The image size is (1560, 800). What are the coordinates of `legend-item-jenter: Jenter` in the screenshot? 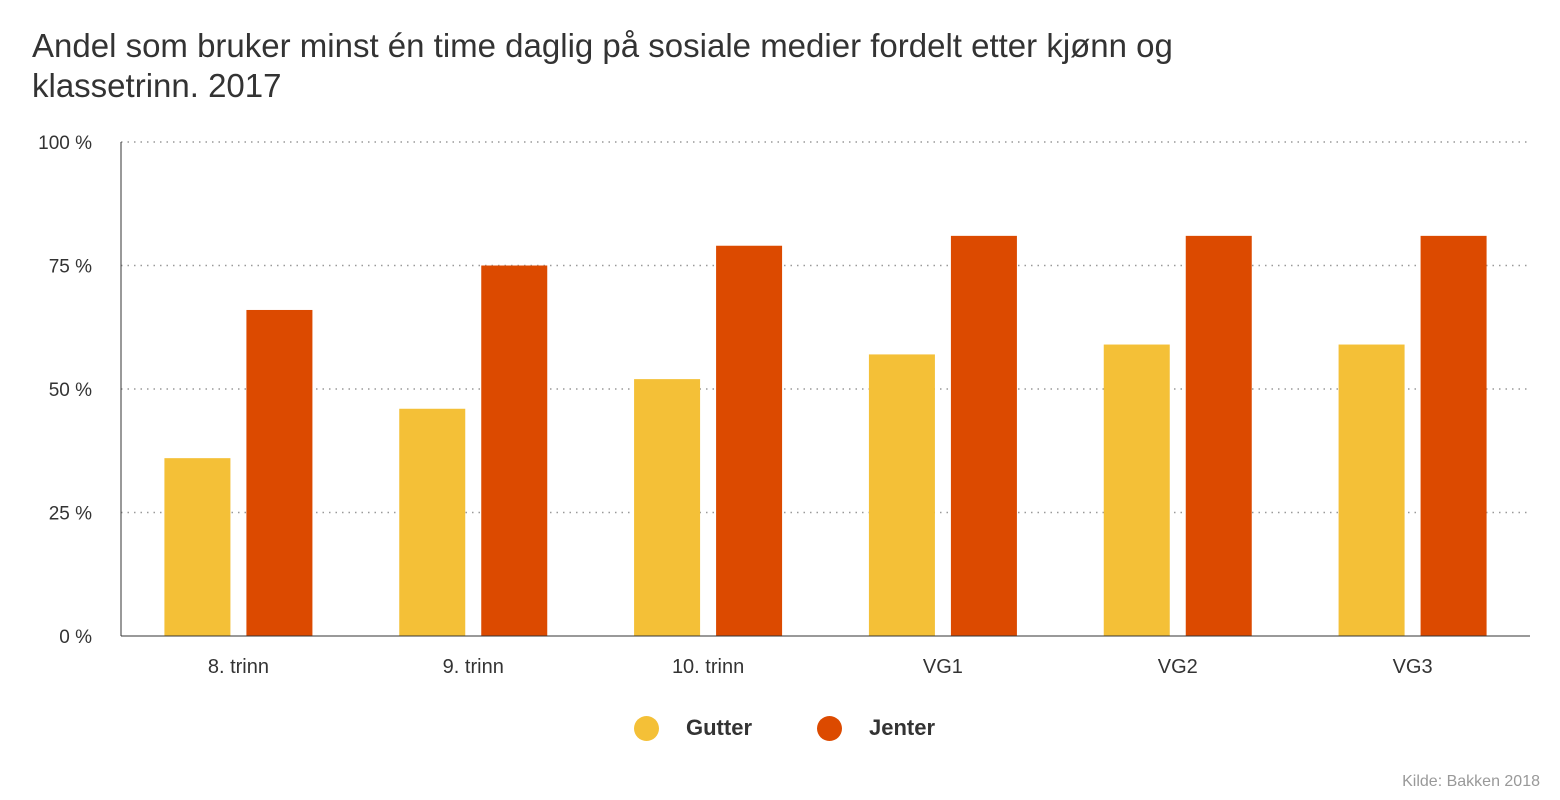 It's located at (876, 728).